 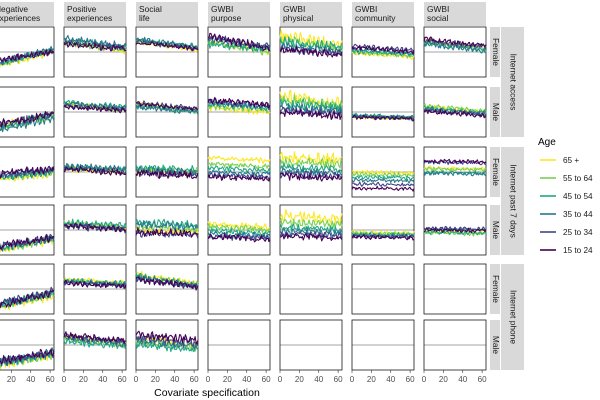 I want to click on row-strip-0: Female, so click(x=495, y=52).